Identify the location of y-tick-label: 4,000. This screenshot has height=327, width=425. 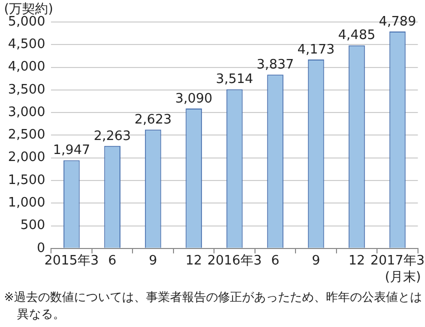
(27, 67).